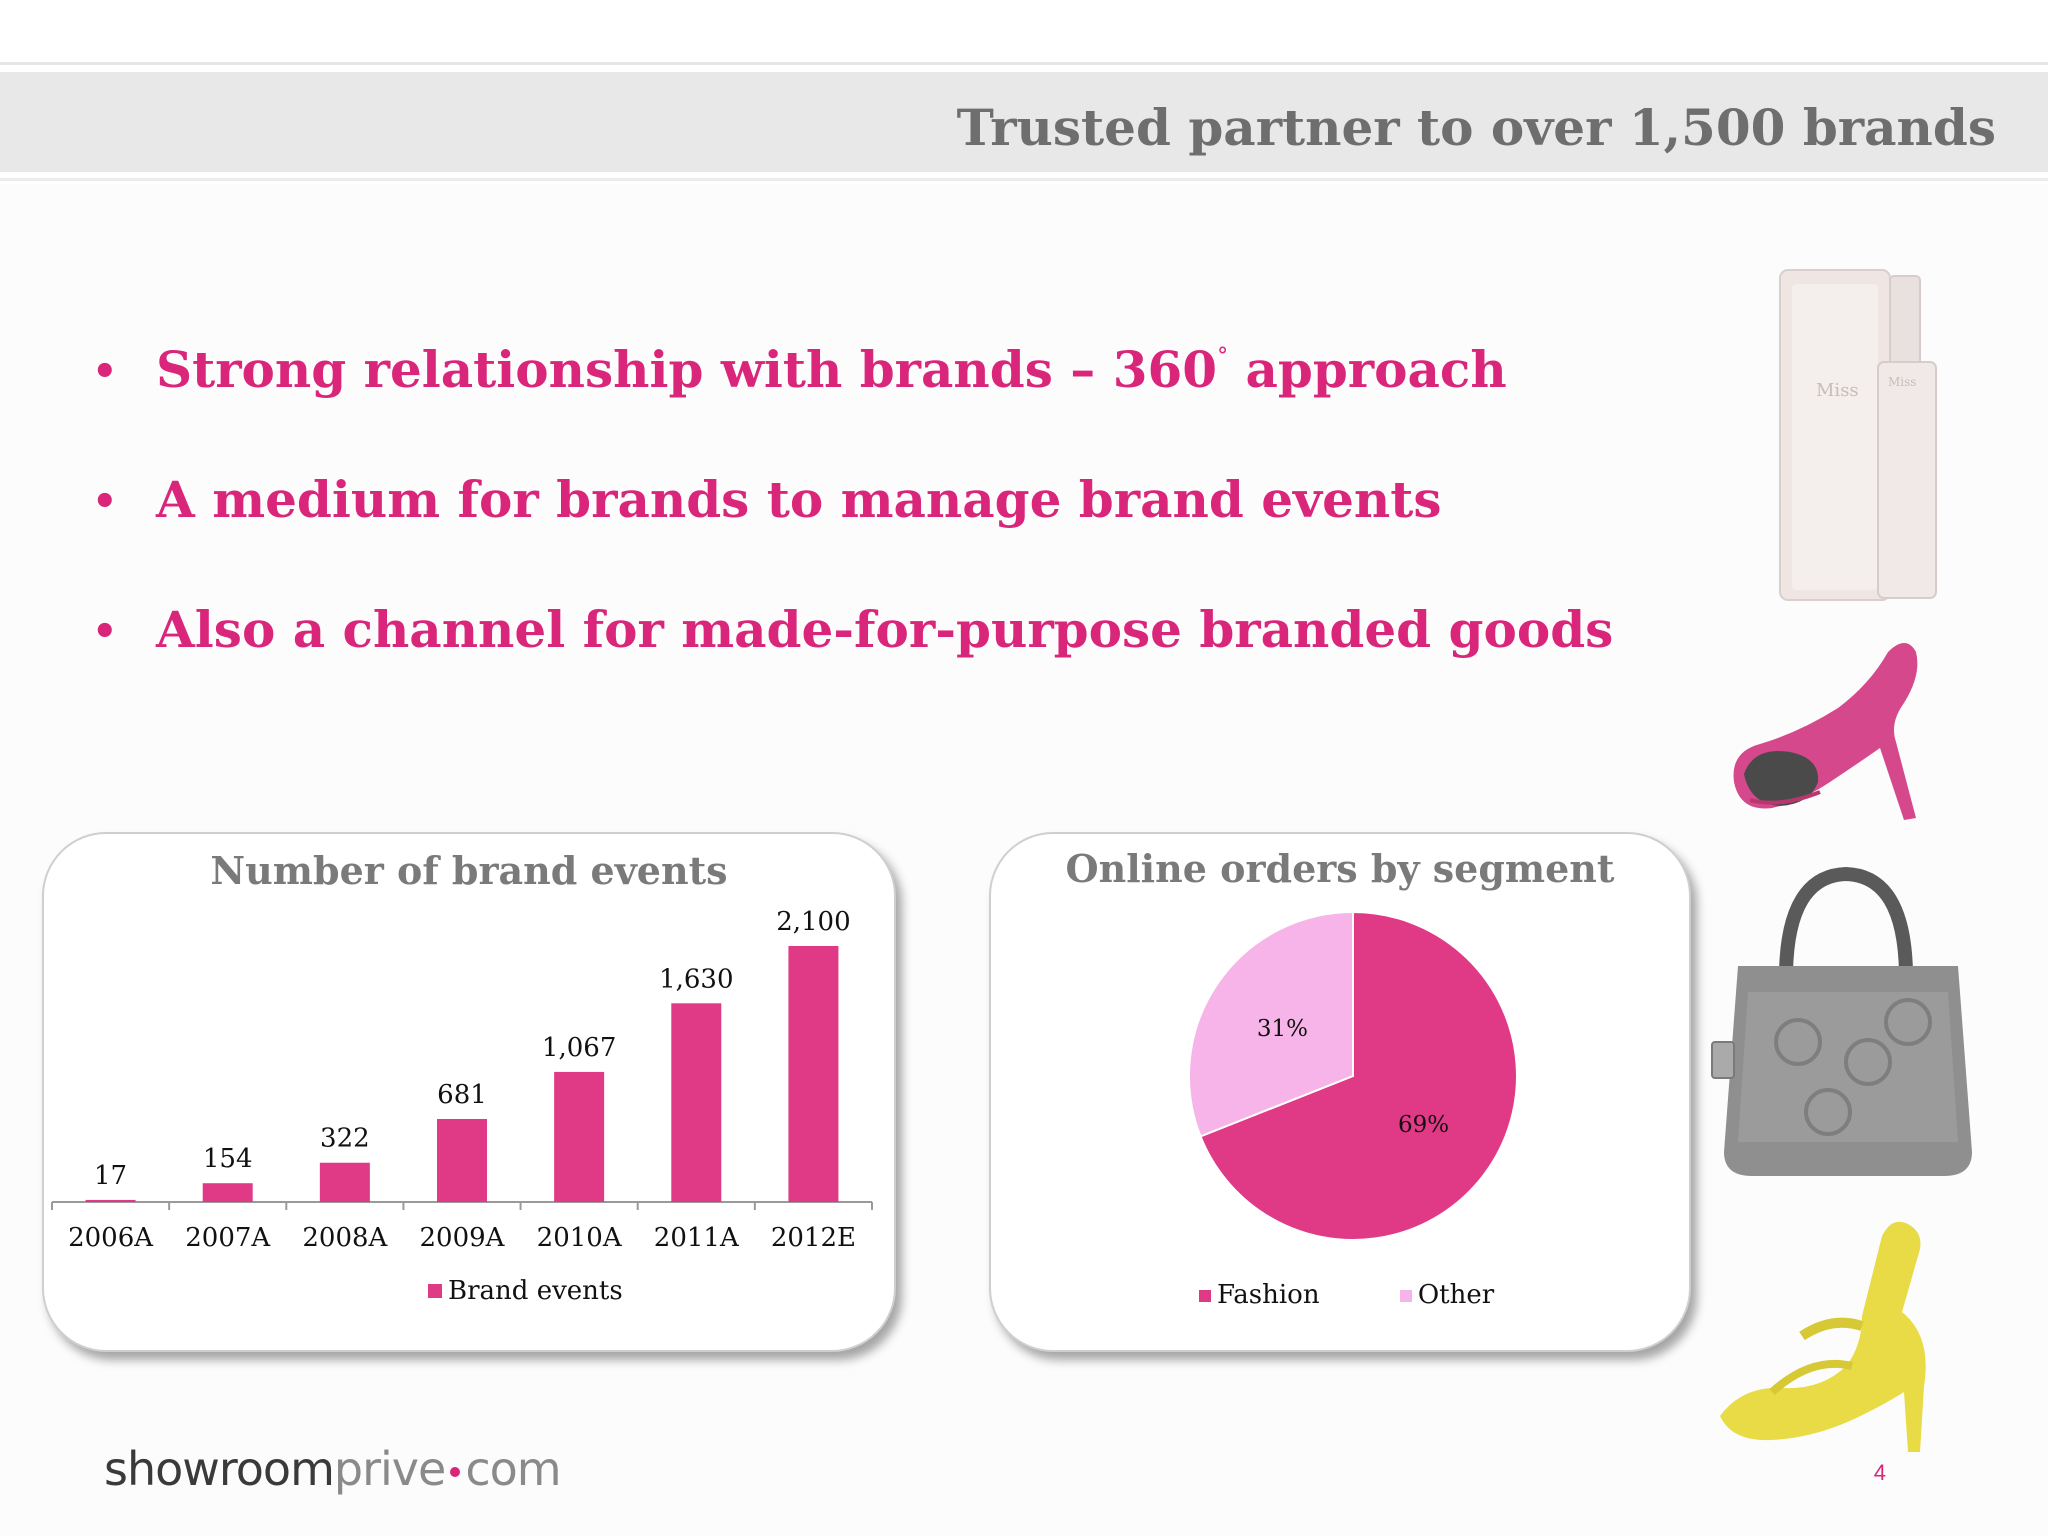 The height and width of the screenshot is (1536, 2048). I want to click on slide-title: Trusted partner to over 1,500 brands, so click(1476, 127).